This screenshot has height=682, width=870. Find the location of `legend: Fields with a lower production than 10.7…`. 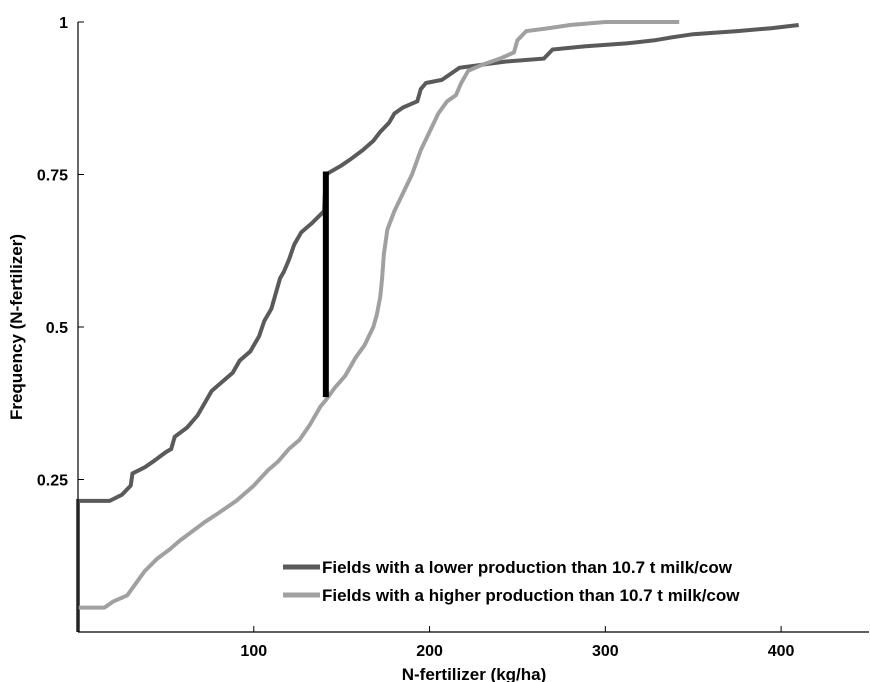

legend: Fields with a lower production than 10.7… is located at coordinates (511, 581).